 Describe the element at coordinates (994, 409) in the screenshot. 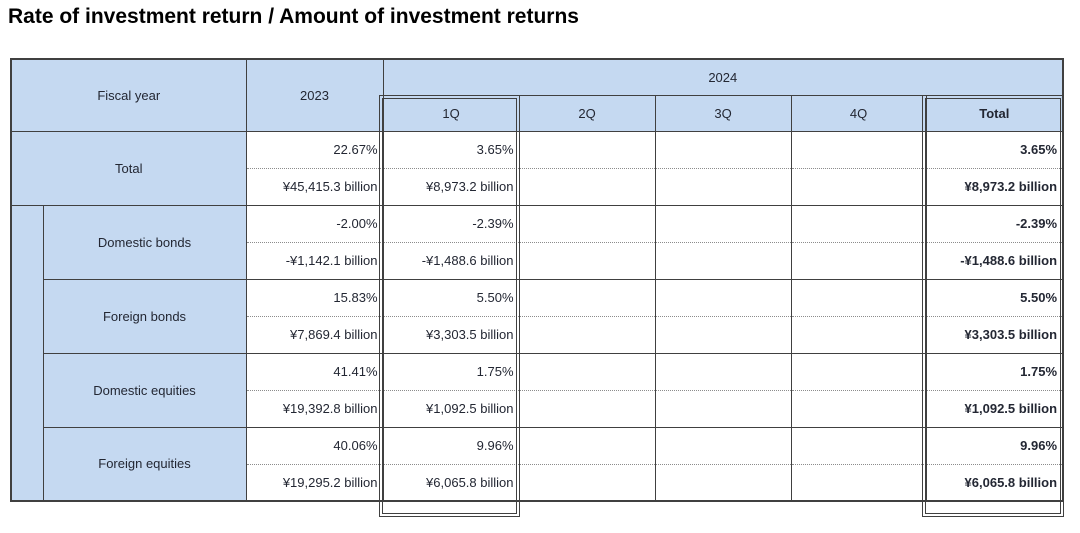

I see `cell-domestic-equities-total-amount: ¥1,092.5 billion` at that location.